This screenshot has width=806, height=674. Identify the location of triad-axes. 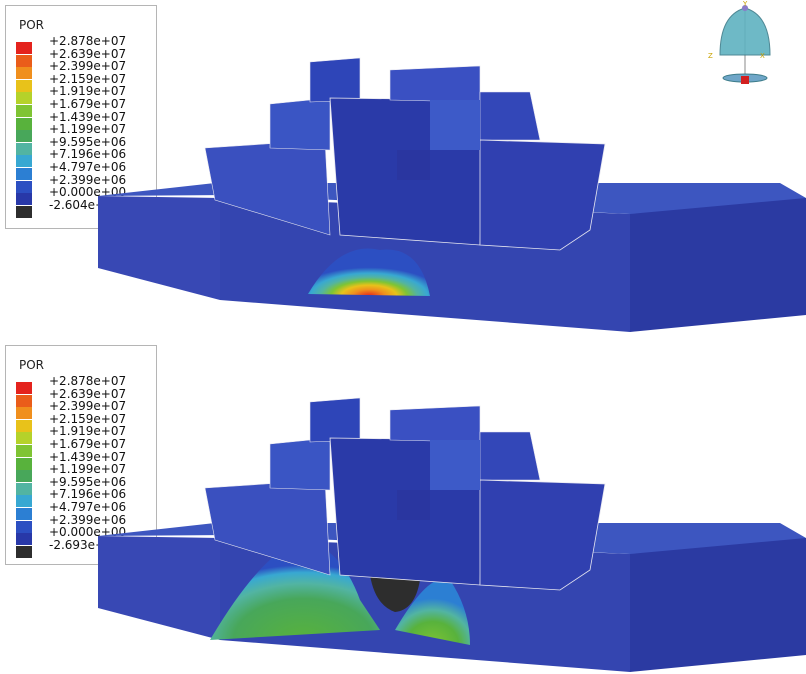
(745, 44).